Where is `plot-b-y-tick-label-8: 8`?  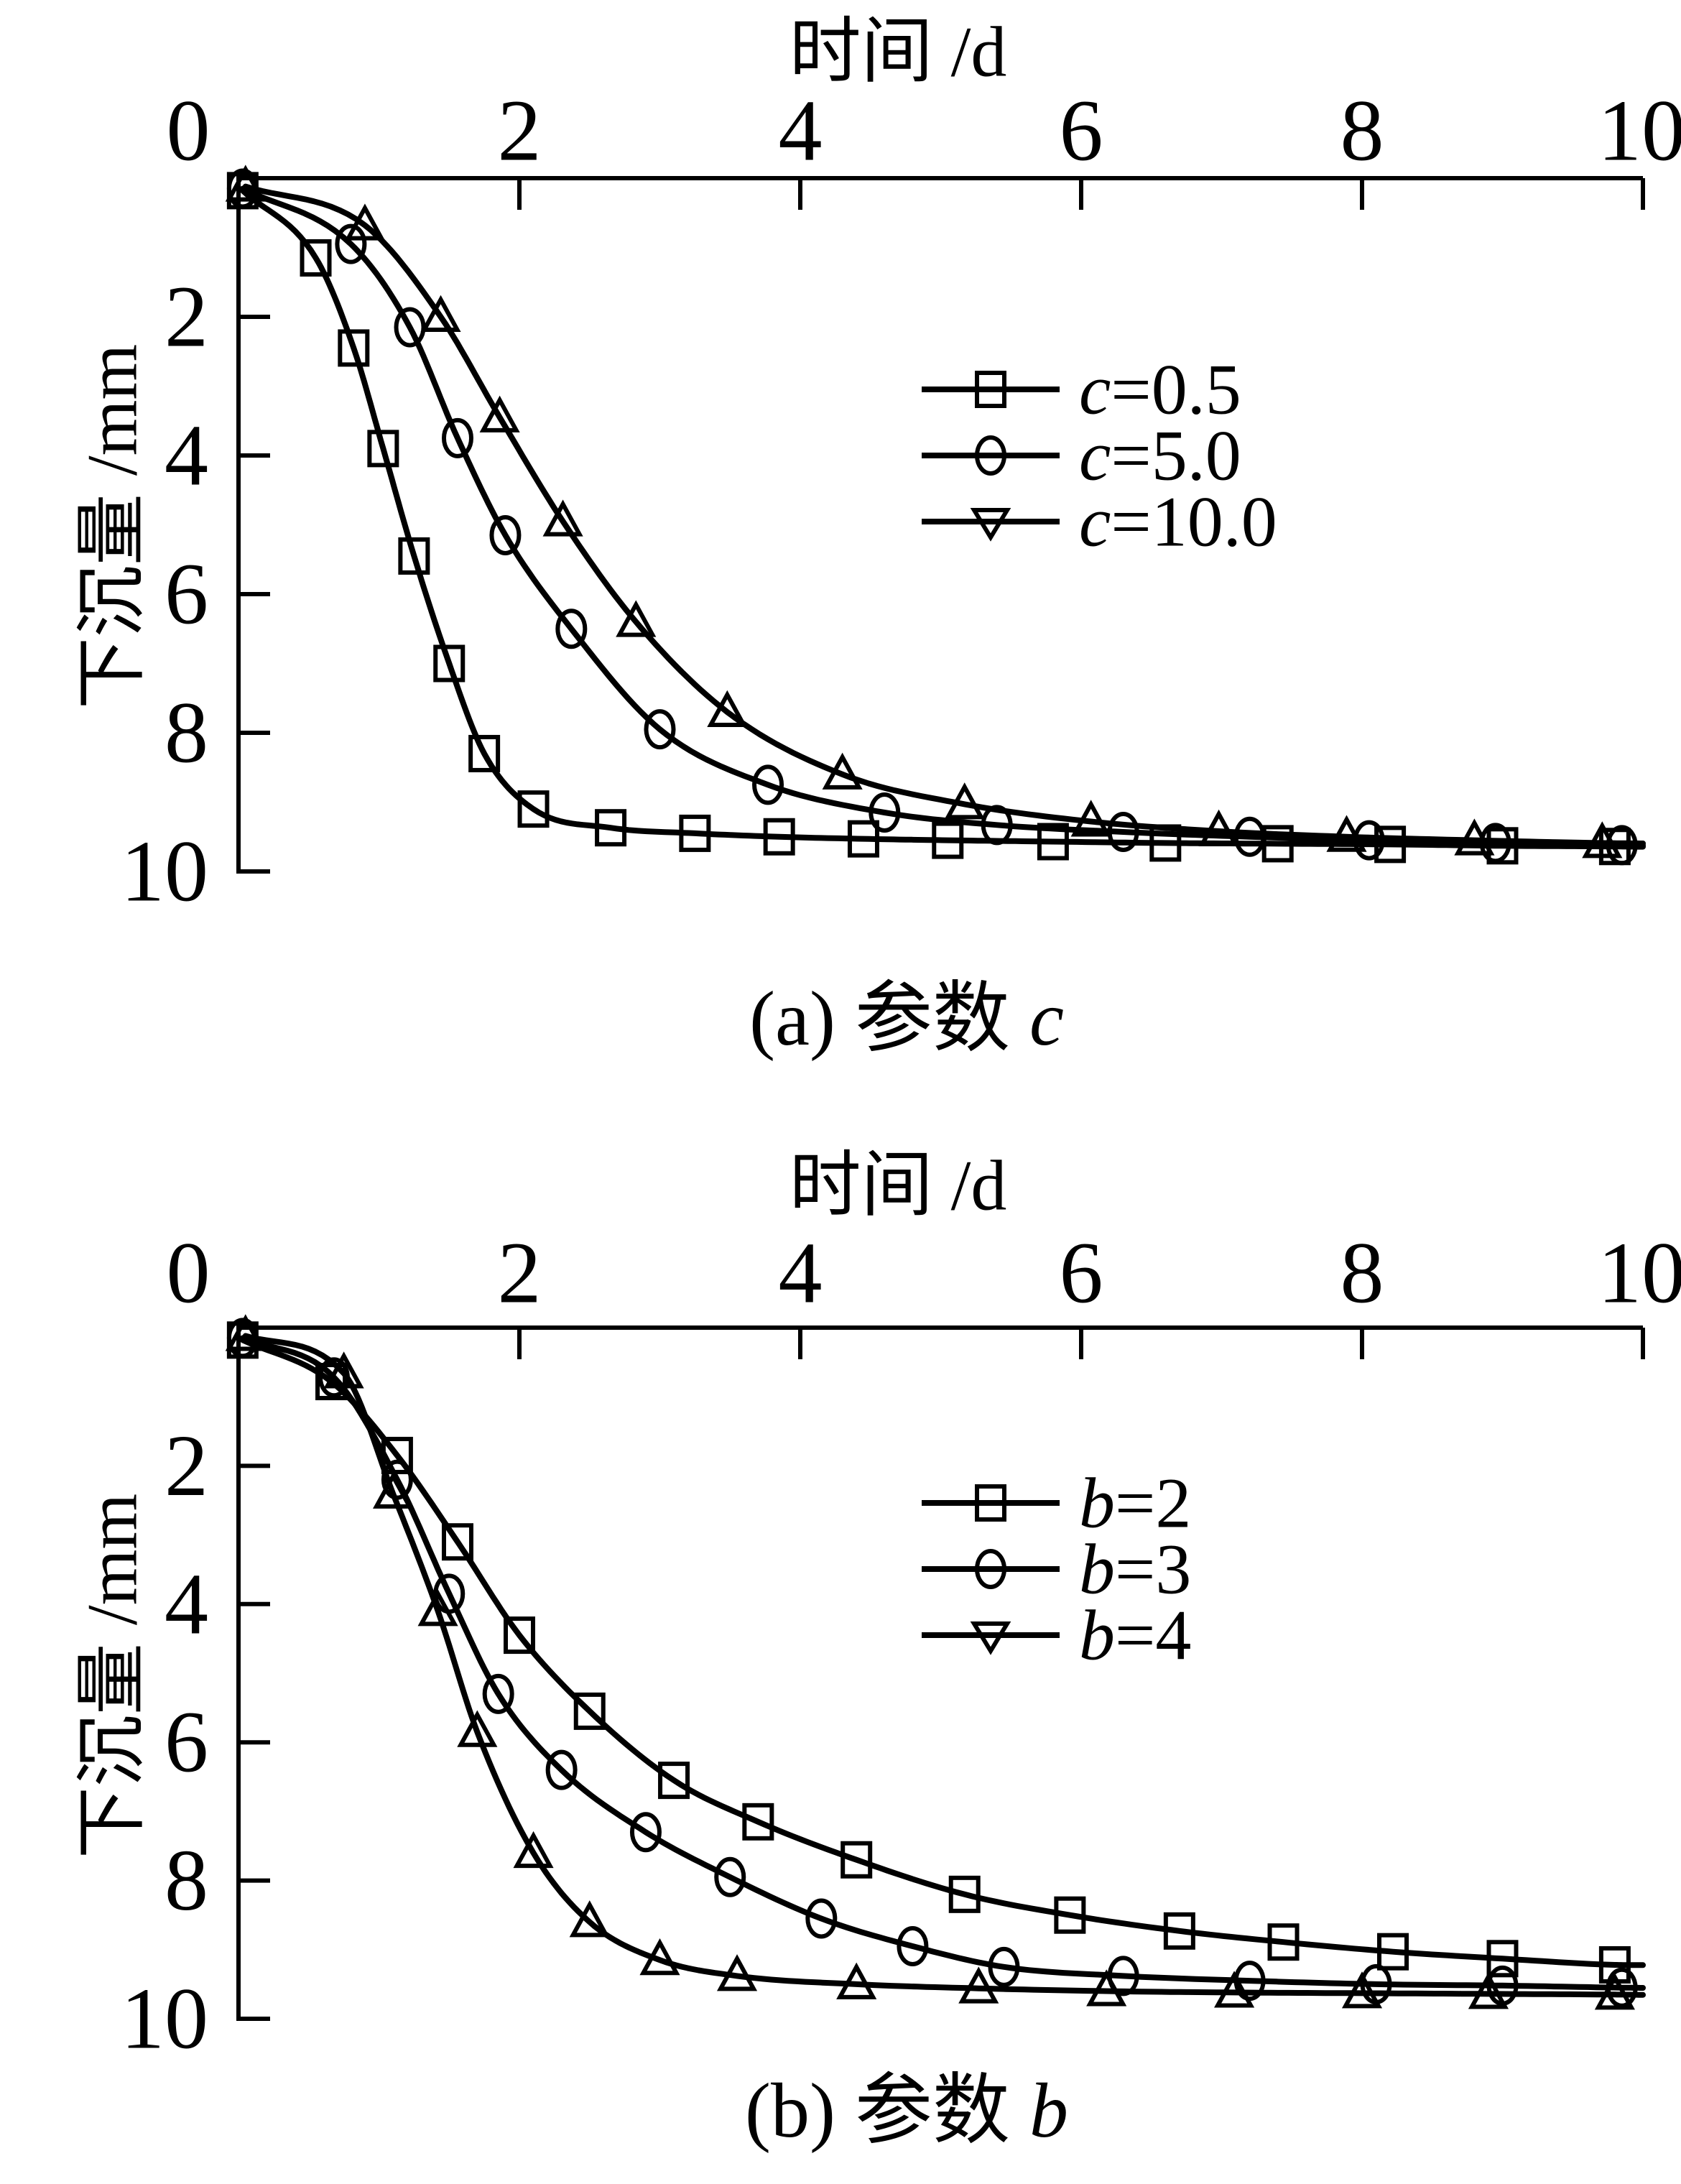 plot-b-y-tick-label-8: 8 is located at coordinates (186, 1880).